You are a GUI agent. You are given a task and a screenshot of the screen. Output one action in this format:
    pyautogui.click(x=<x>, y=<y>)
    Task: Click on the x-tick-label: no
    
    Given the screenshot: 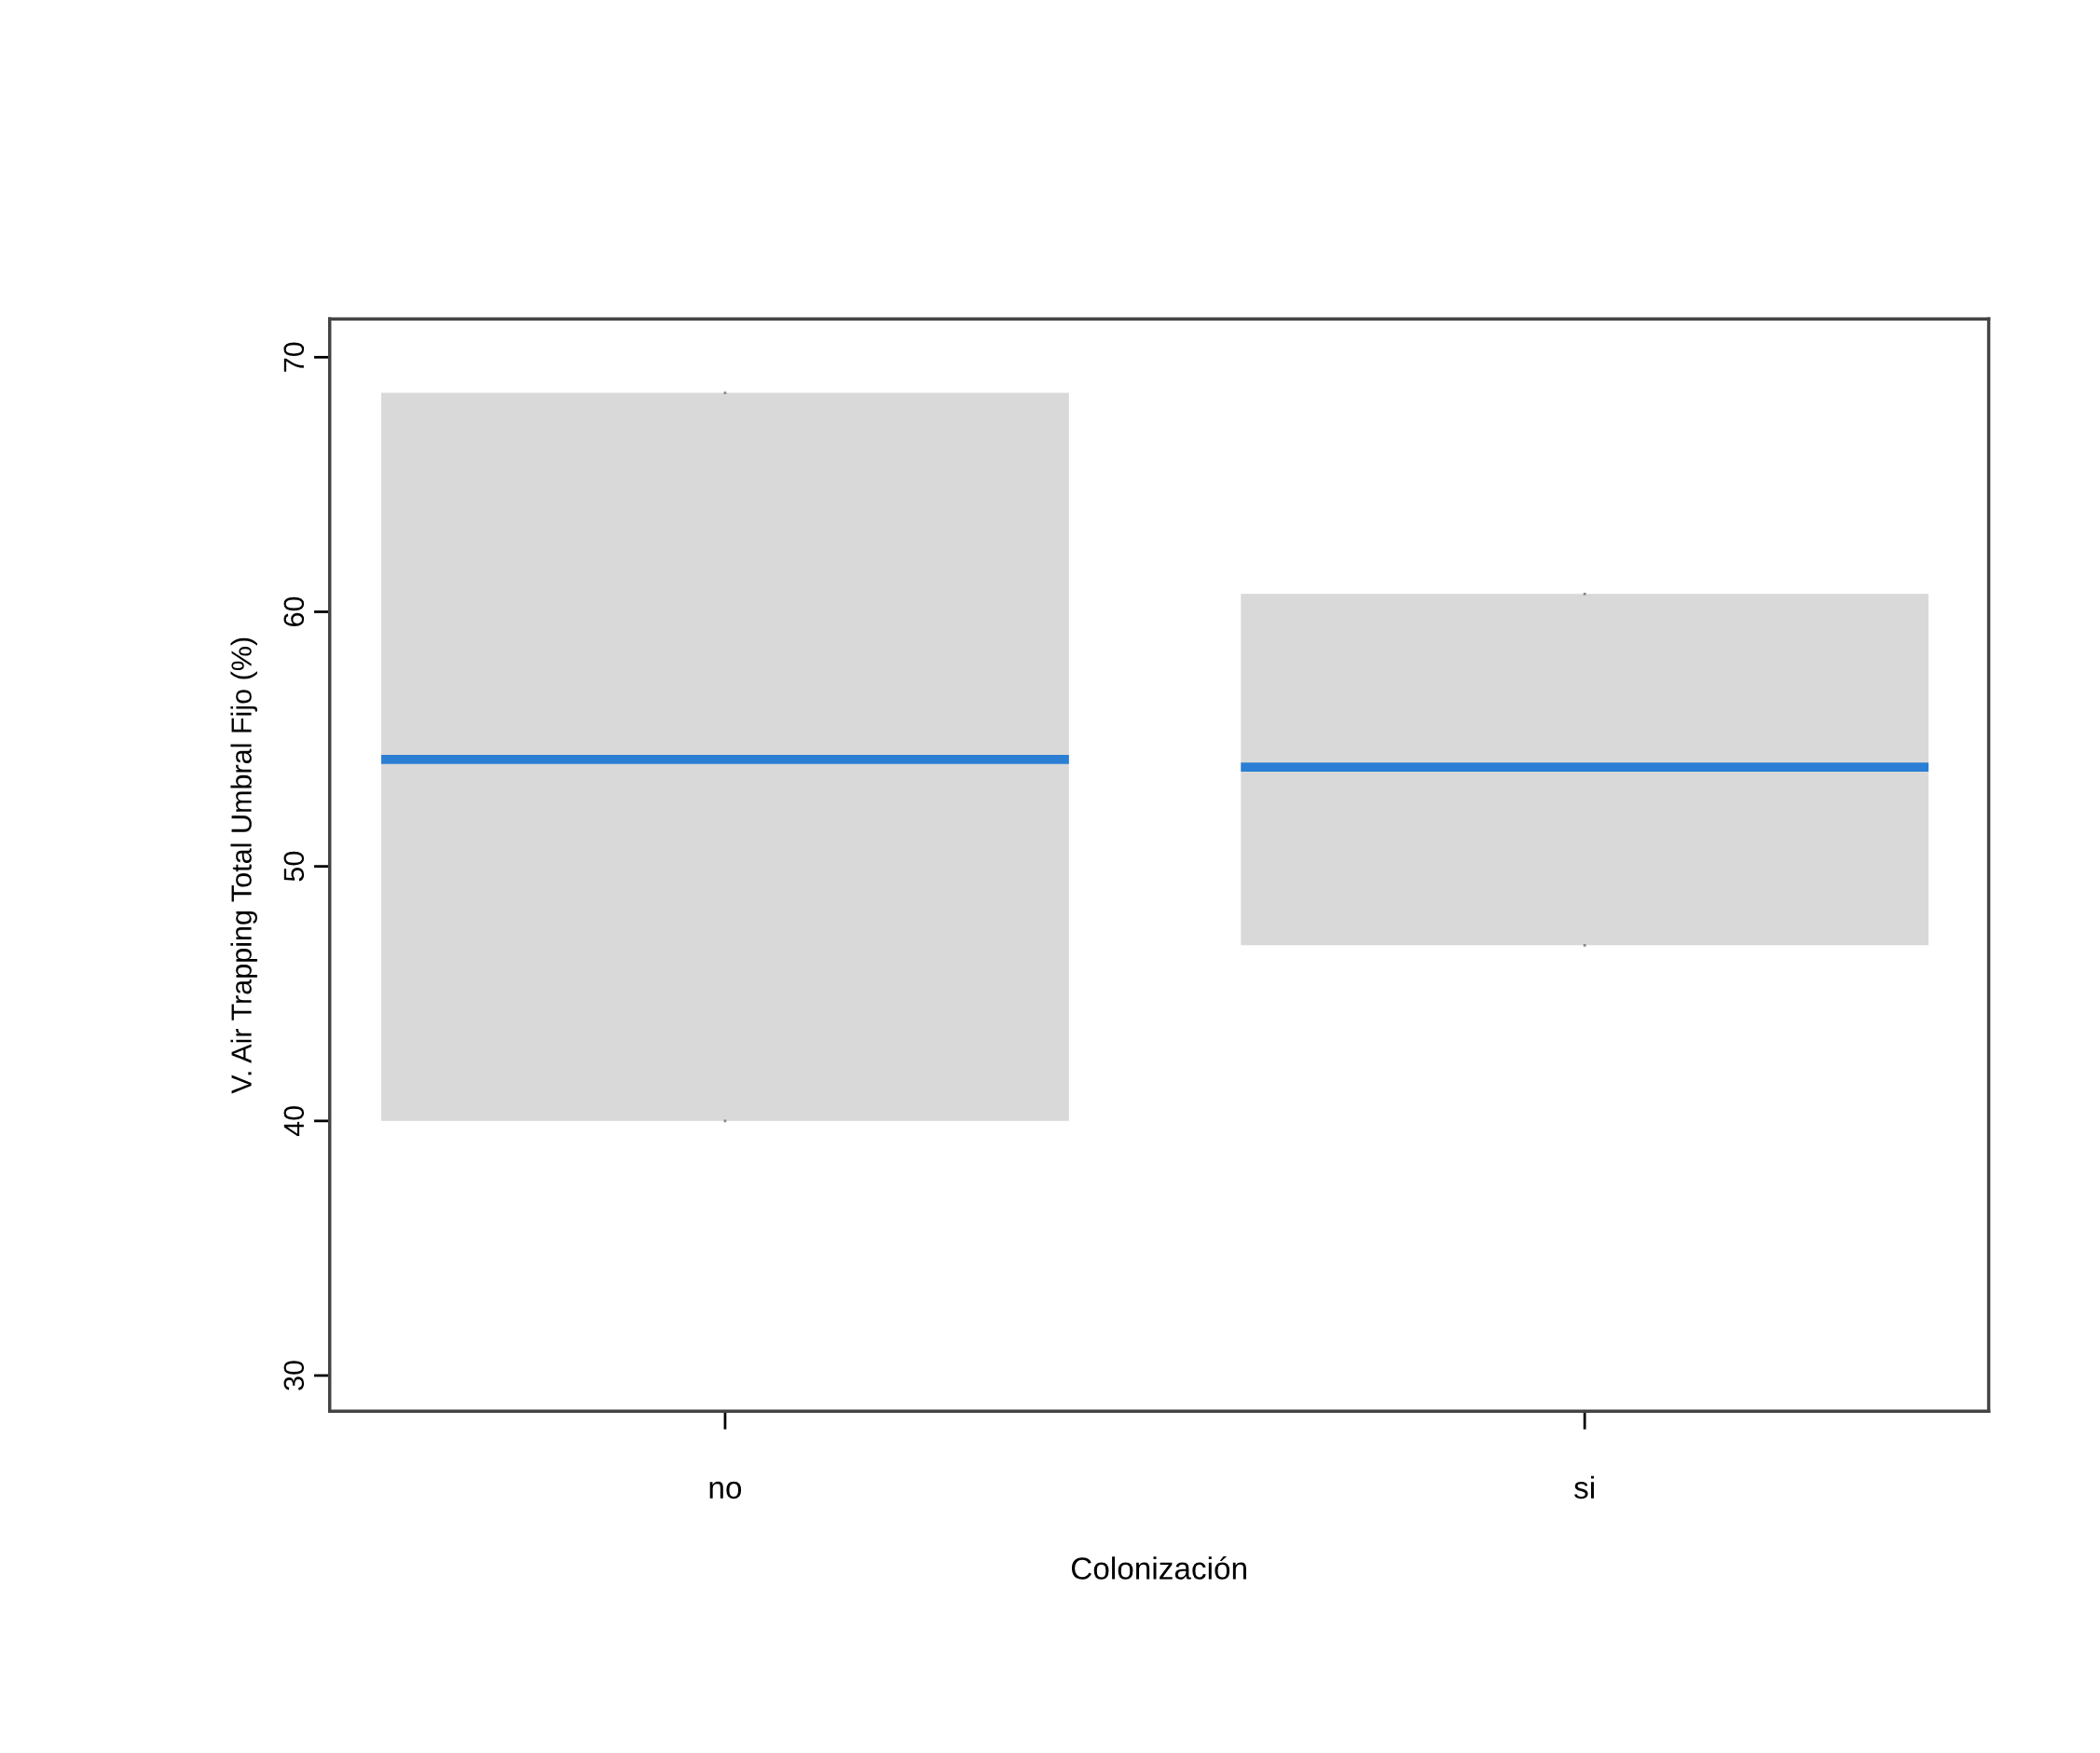 What is the action you would take?
    pyautogui.click(x=726, y=1490)
    